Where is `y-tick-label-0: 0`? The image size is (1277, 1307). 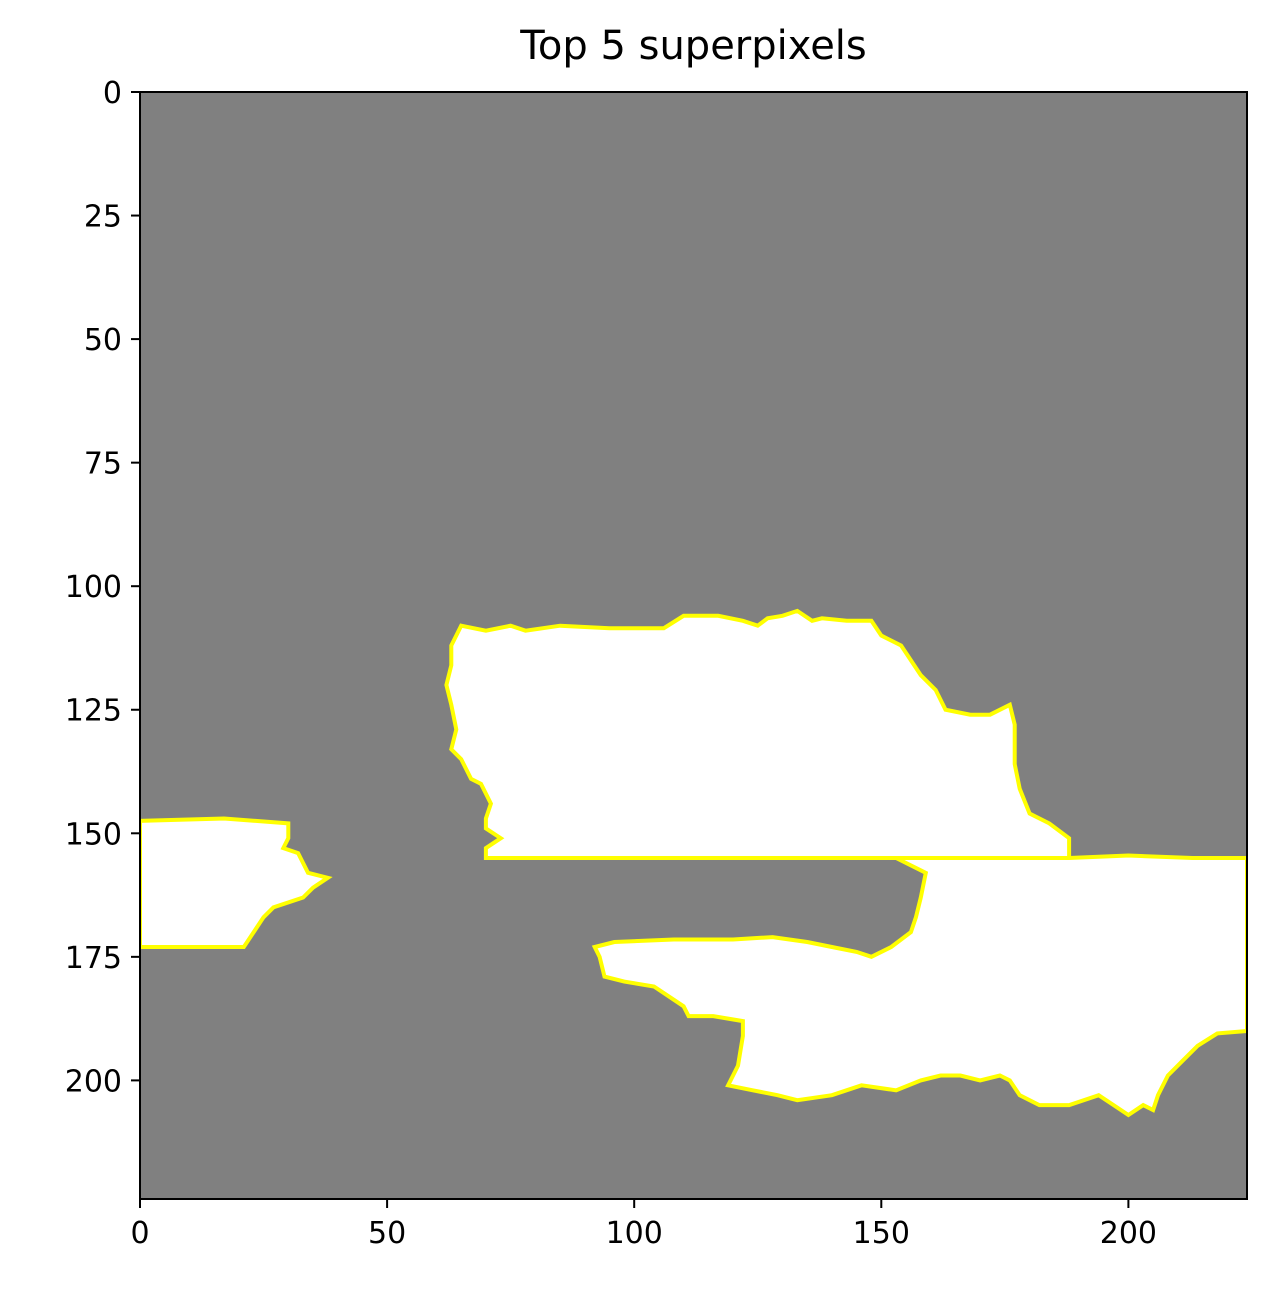 y-tick-label-0: 0 is located at coordinates (112, 93).